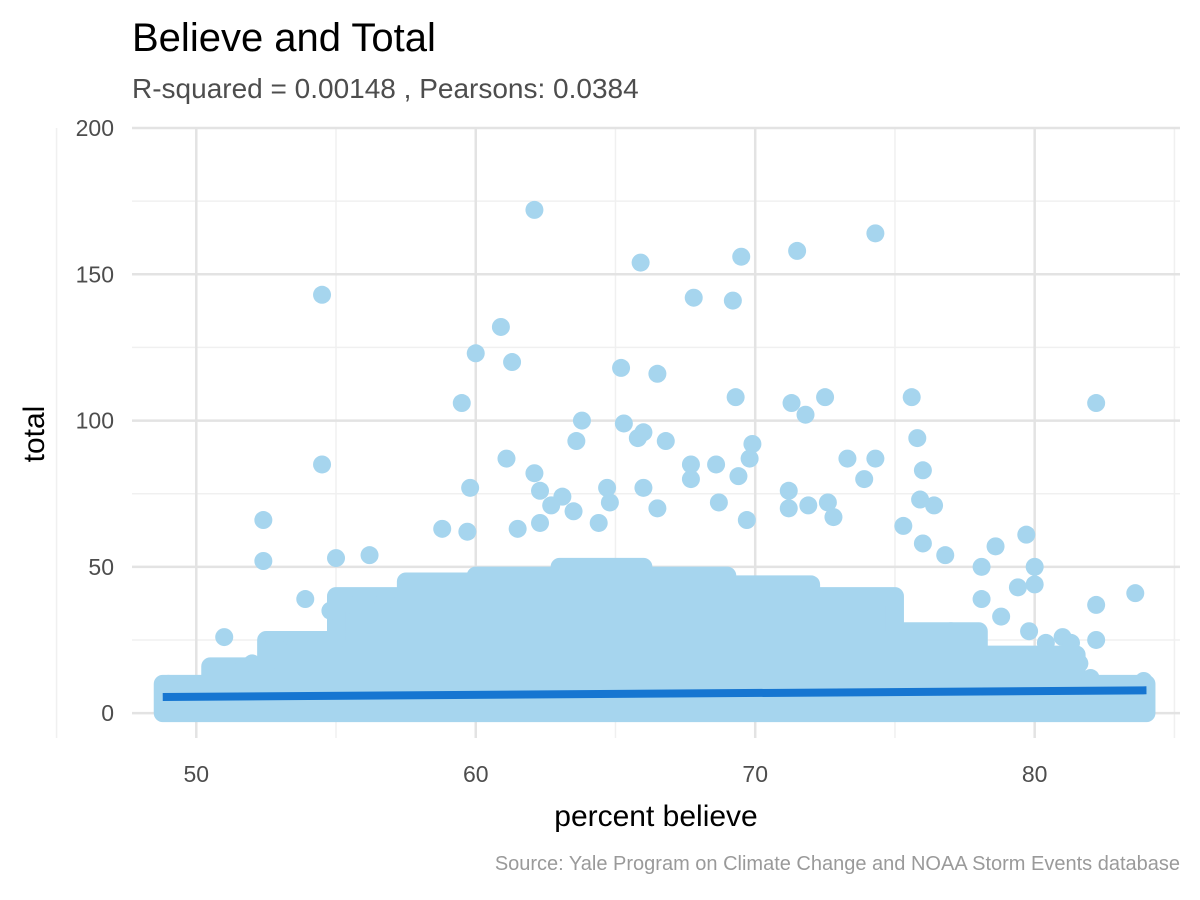 The width and height of the screenshot is (1200, 900). Describe the element at coordinates (101, 567) in the screenshot. I see `y-tick-label: 50` at that location.